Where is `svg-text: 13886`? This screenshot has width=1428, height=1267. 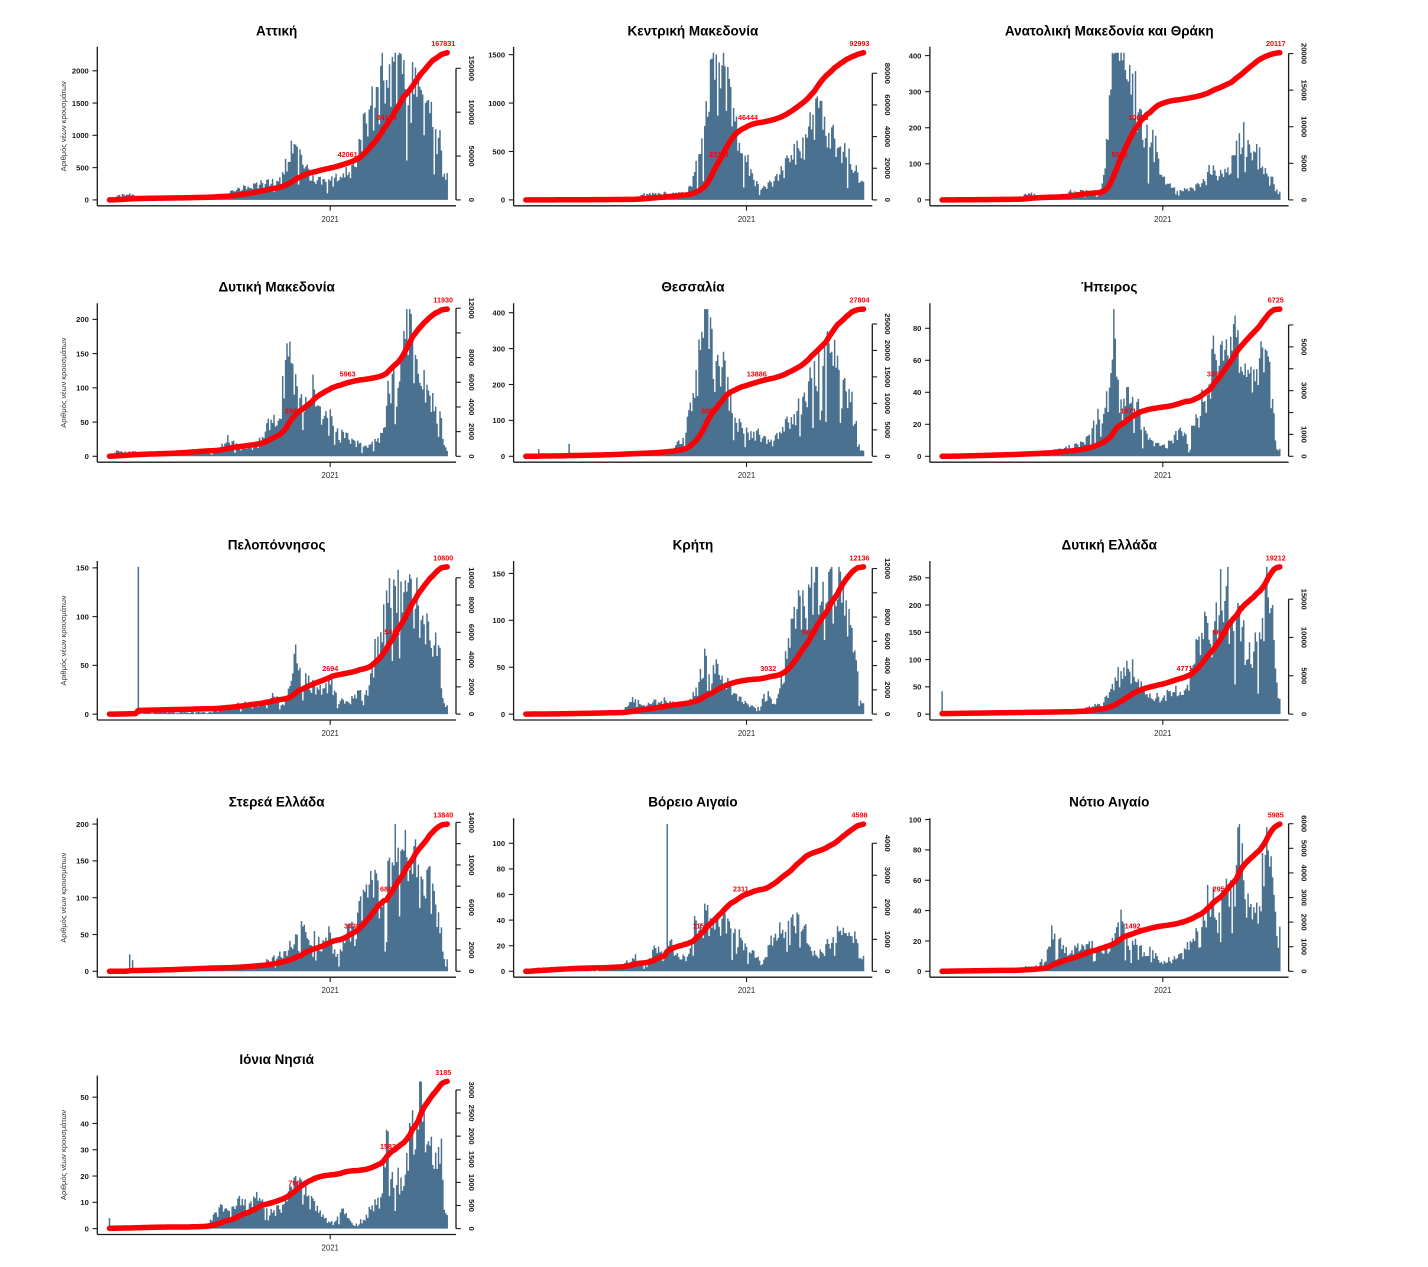 svg-text: 13886 is located at coordinates (757, 374).